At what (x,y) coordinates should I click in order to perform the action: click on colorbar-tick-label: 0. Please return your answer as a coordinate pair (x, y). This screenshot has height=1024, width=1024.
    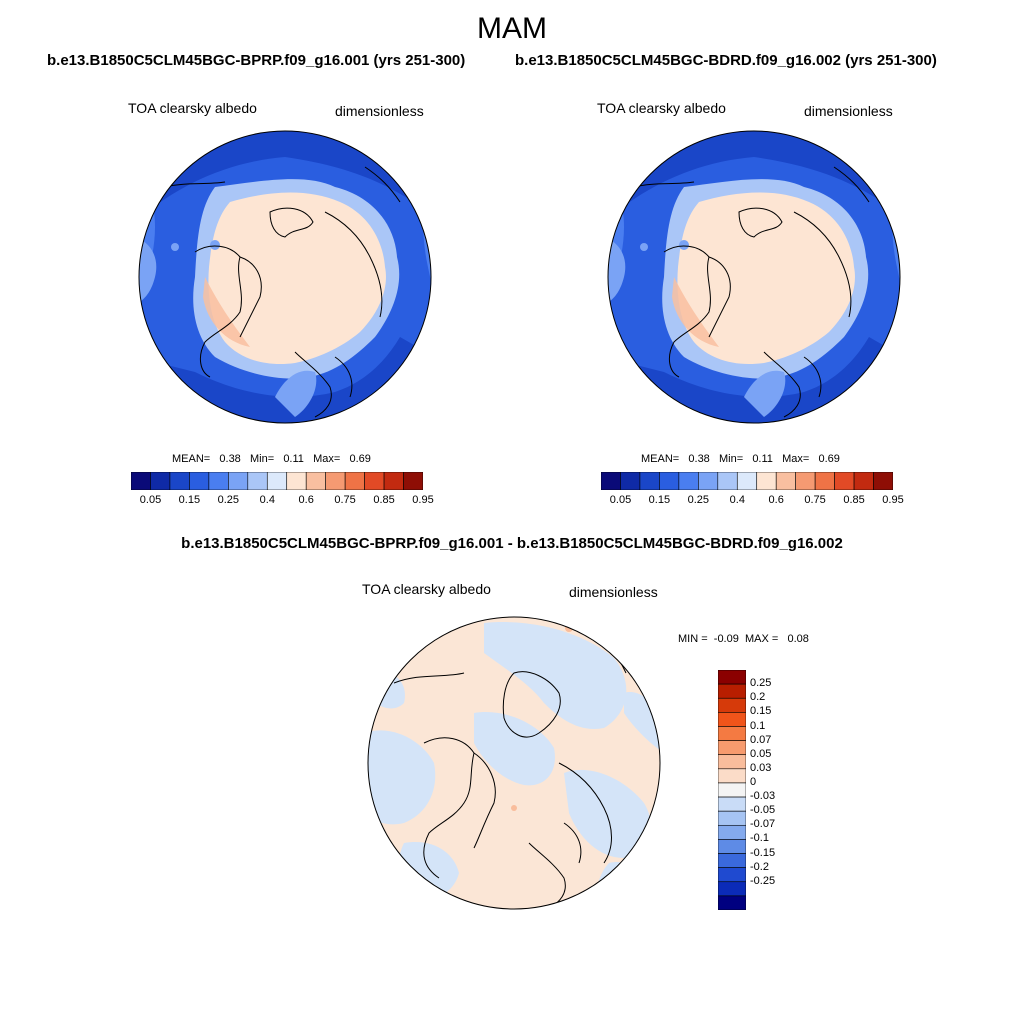
    Looking at the image, I should click on (753, 781).